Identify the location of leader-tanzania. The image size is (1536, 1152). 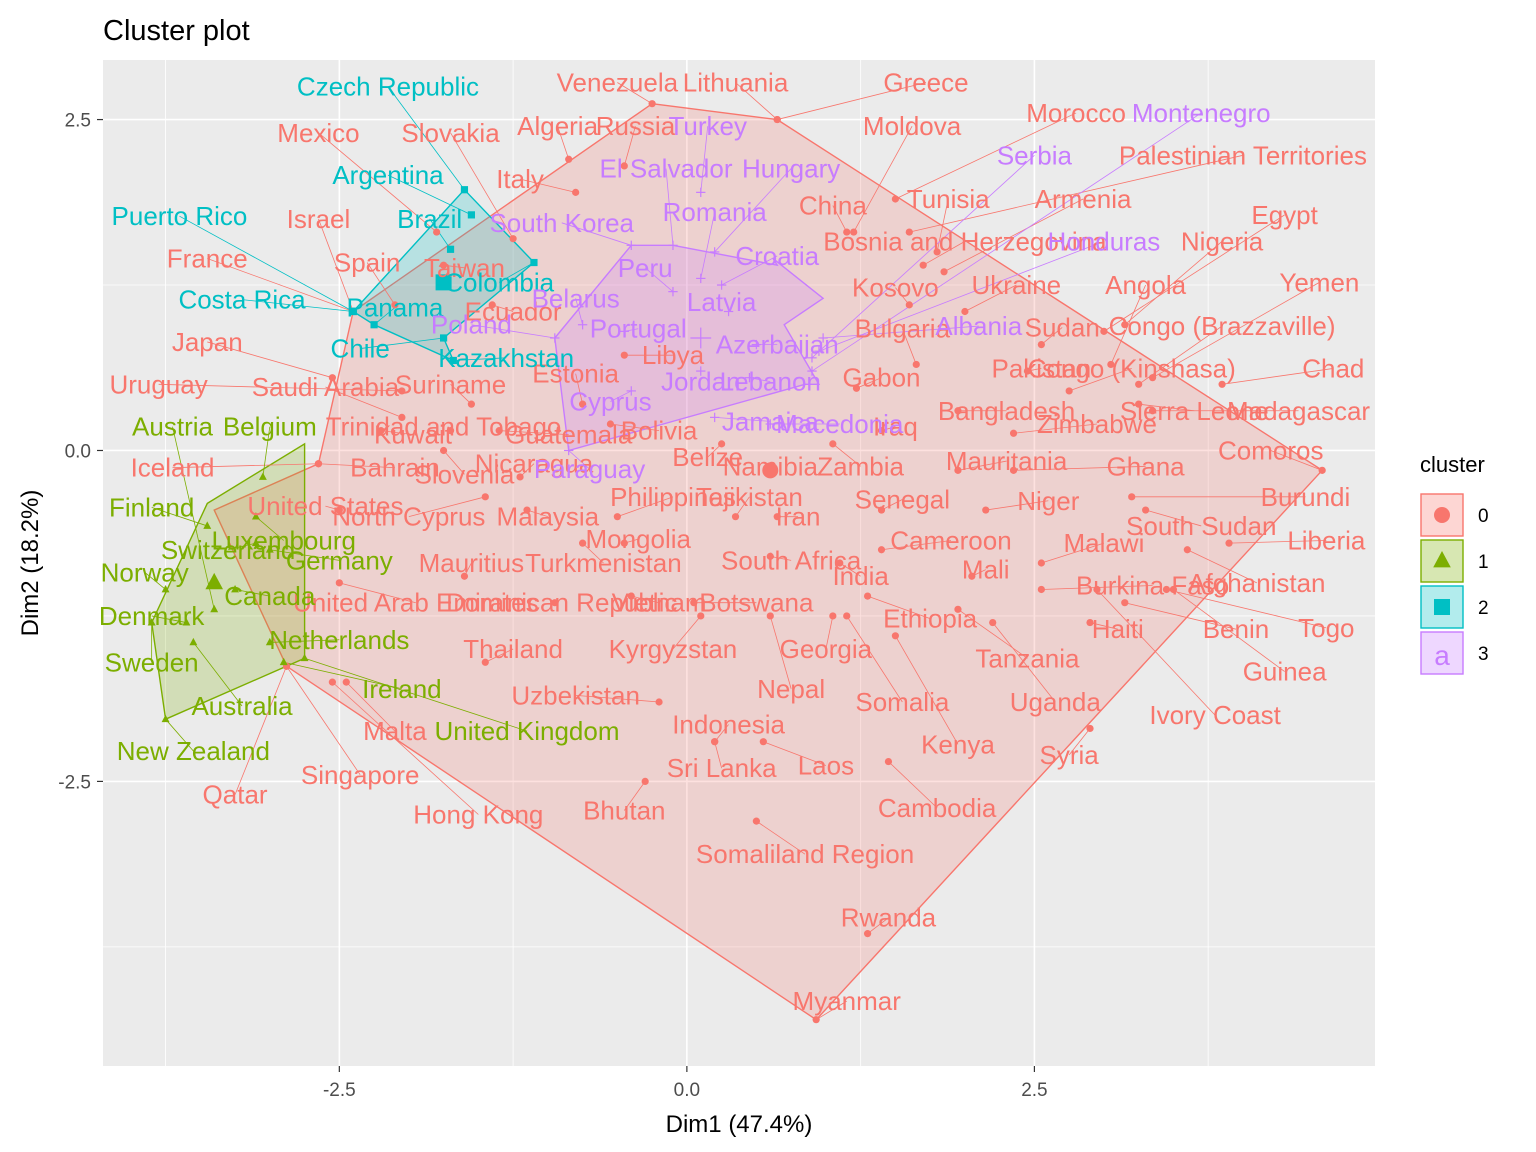
(992, 634).